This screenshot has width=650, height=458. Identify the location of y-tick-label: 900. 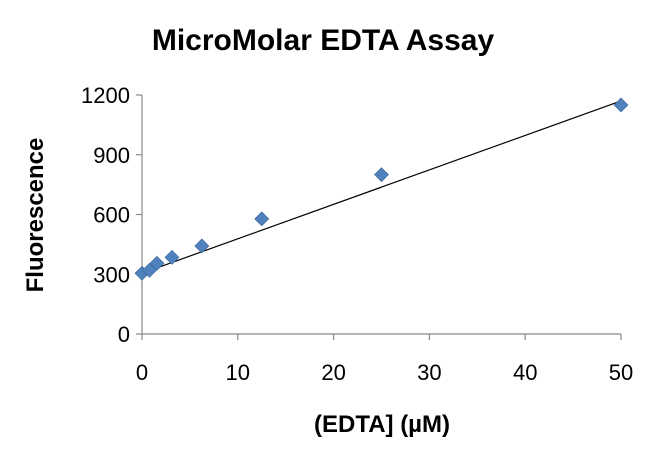
(111, 155).